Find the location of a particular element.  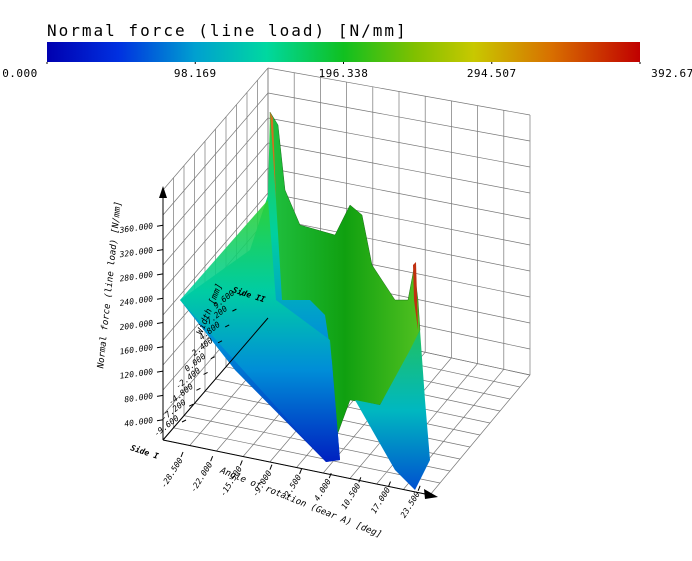

colorbar-title: Normal force (line load) [N/mm] is located at coordinates (227, 30).